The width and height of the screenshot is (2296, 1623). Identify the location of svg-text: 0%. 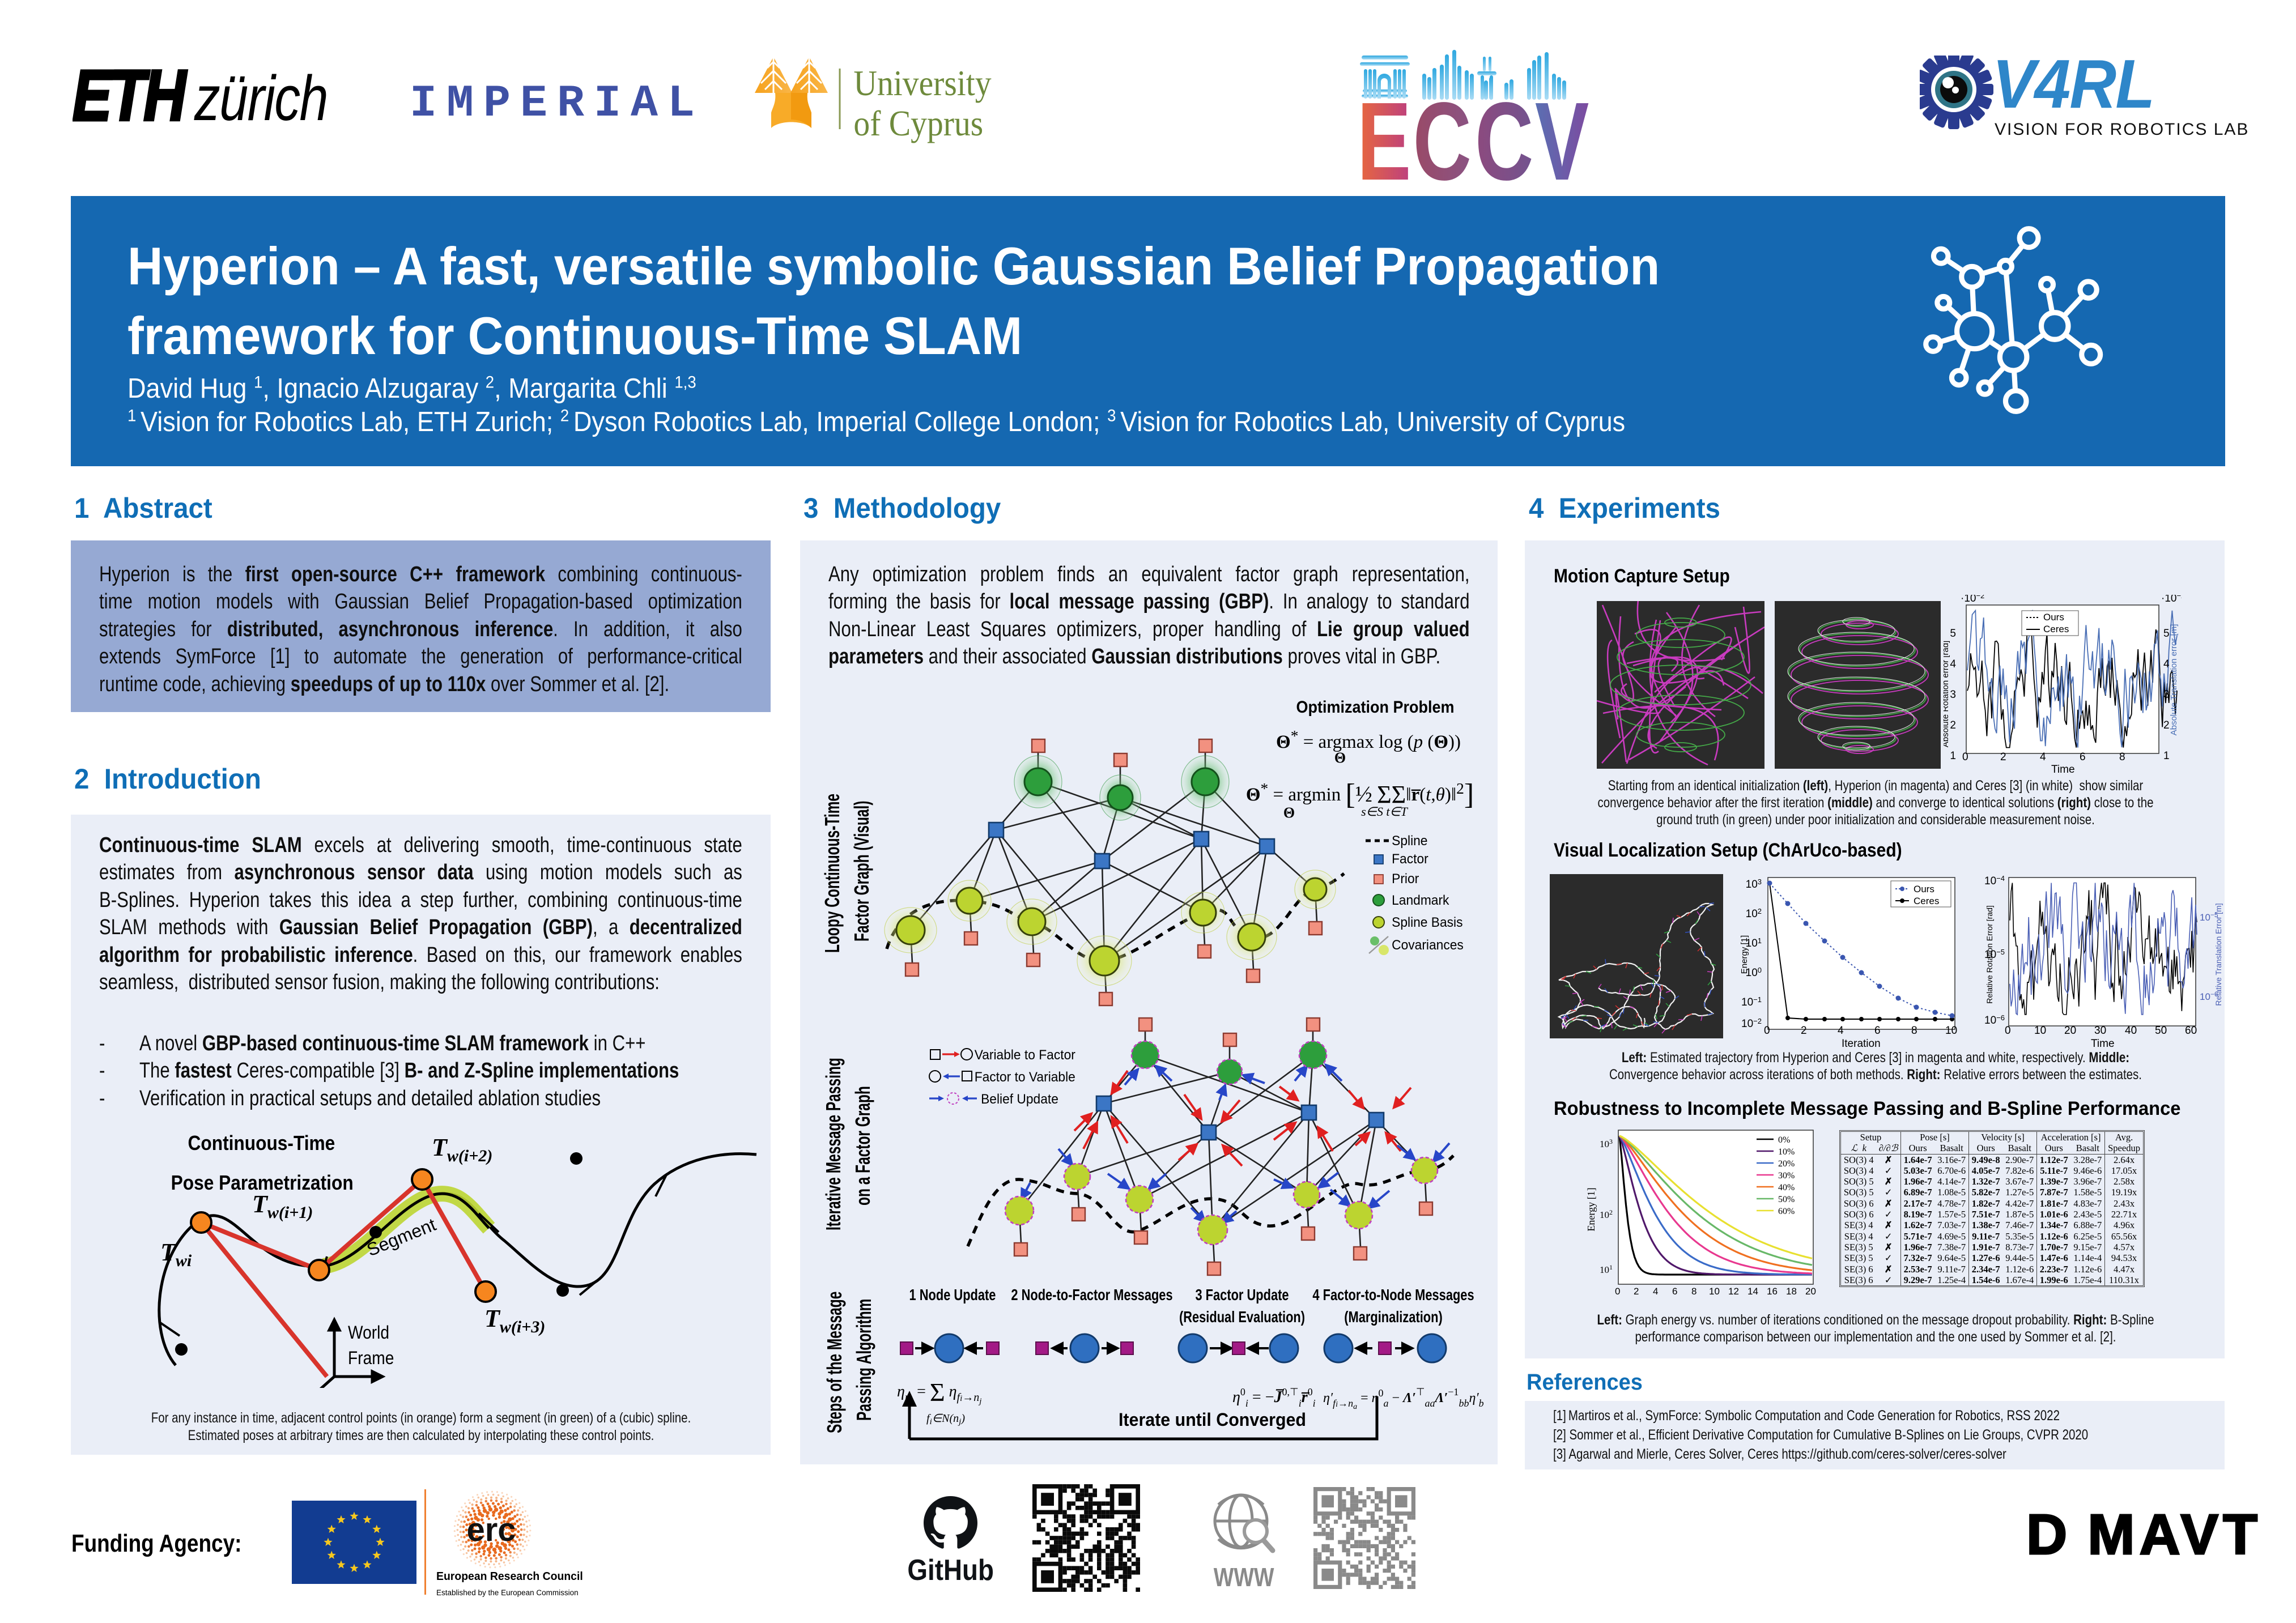
(1784, 1140).